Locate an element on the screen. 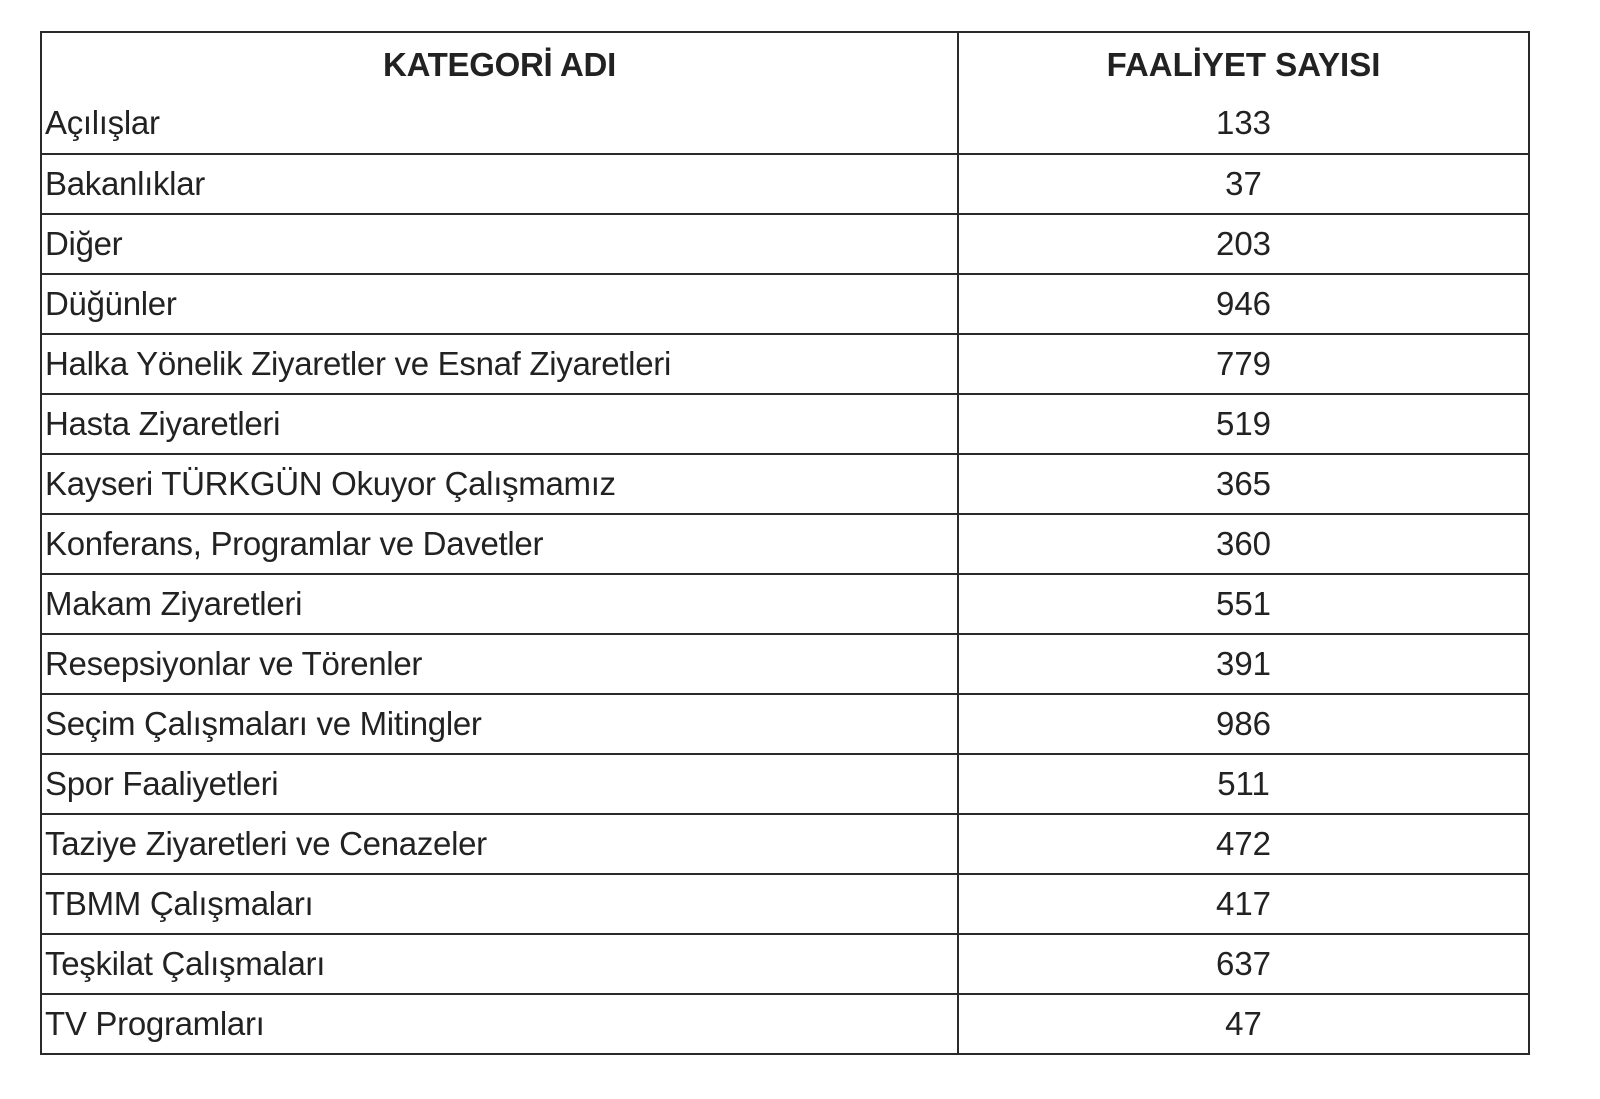 This screenshot has height=1099, width=1600. table-row: Taziye Ziyaretleri ve Cenazeler 472 is located at coordinates (785, 843).